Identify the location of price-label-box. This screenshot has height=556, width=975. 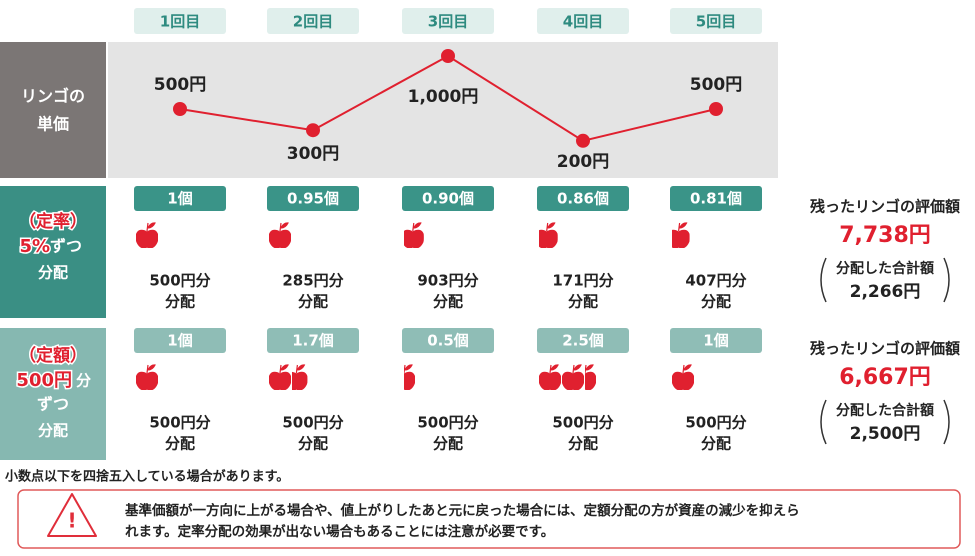
(53, 110).